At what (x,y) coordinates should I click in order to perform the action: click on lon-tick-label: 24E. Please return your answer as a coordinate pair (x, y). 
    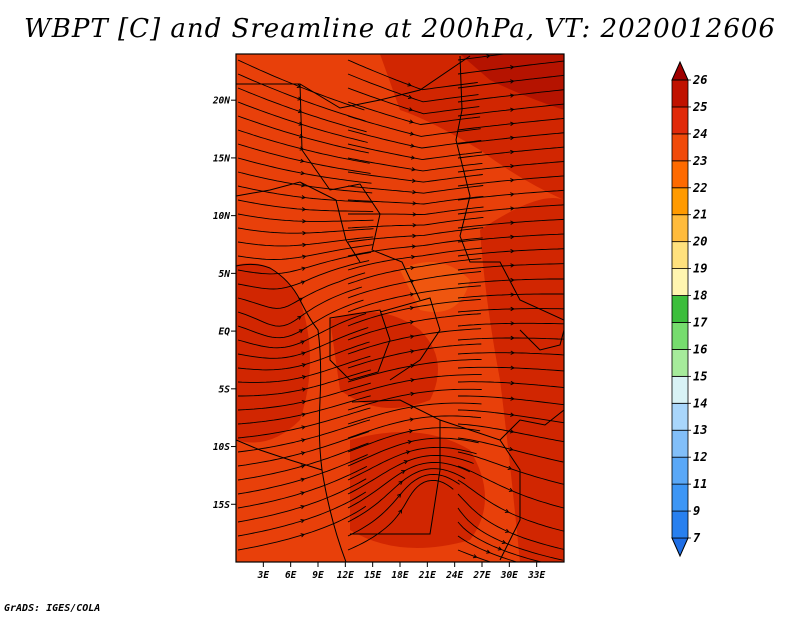
    Looking at the image, I should click on (454, 575).